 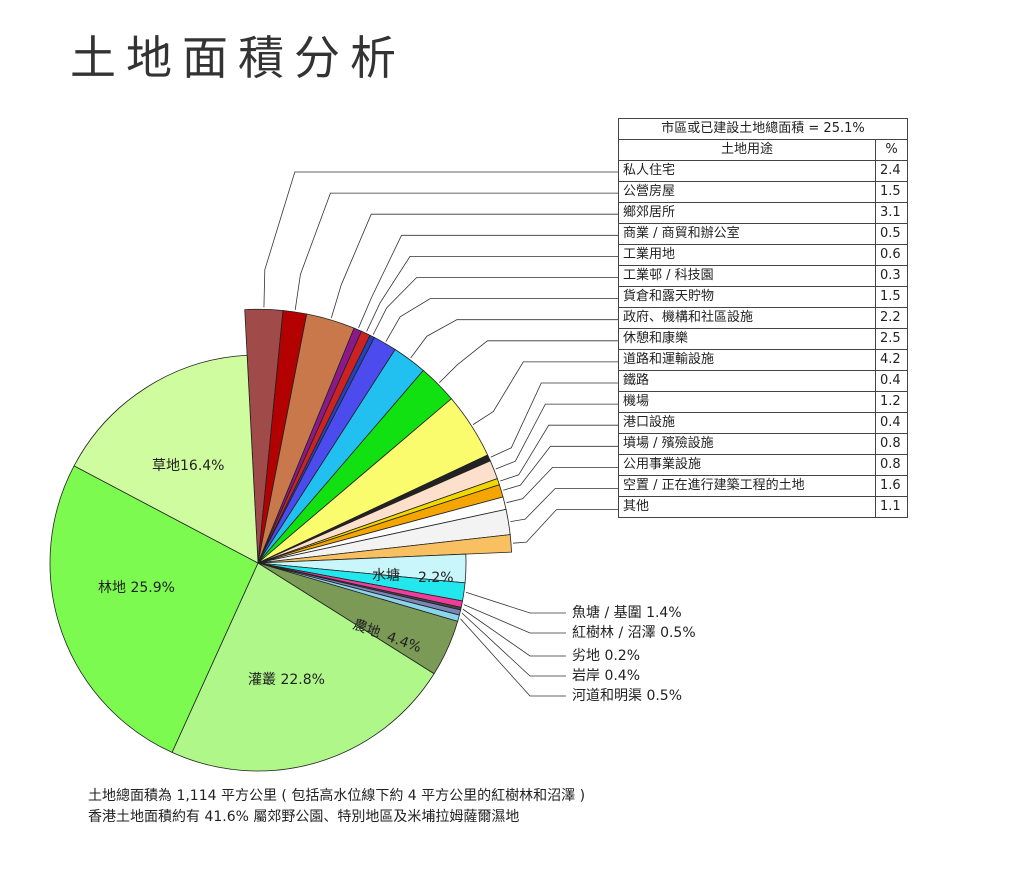 What do you see at coordinates (747, 507) in the screenshot?
I see `legend-use: 其他` at bounding box center [747, 507].